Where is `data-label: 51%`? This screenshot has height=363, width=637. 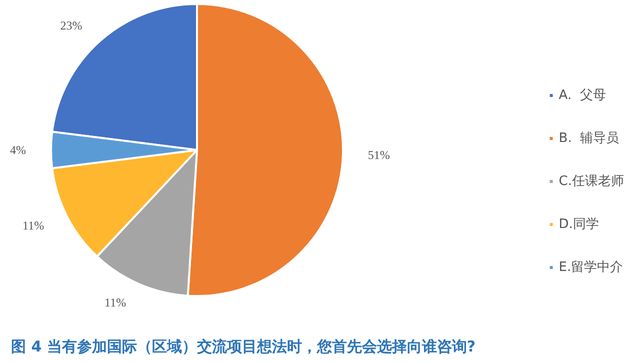 data-label: 51% is located at coordinates (379, 155).